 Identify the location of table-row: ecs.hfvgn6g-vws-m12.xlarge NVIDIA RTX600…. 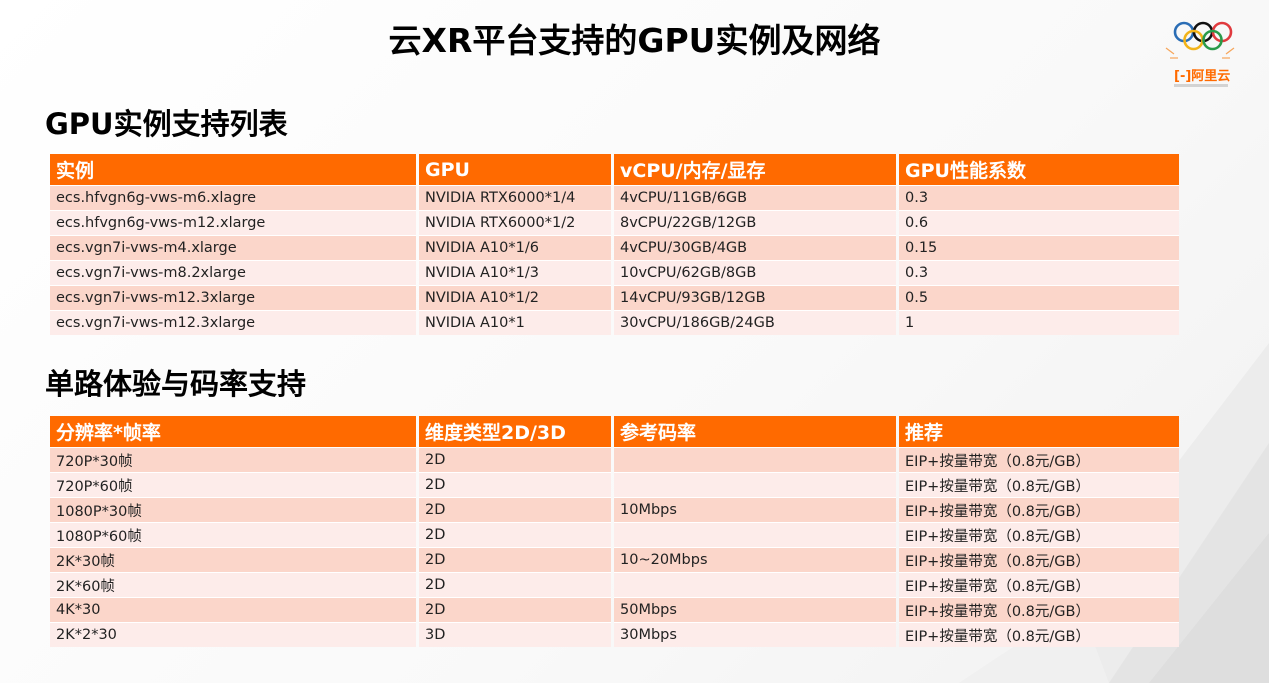
(614, 222).